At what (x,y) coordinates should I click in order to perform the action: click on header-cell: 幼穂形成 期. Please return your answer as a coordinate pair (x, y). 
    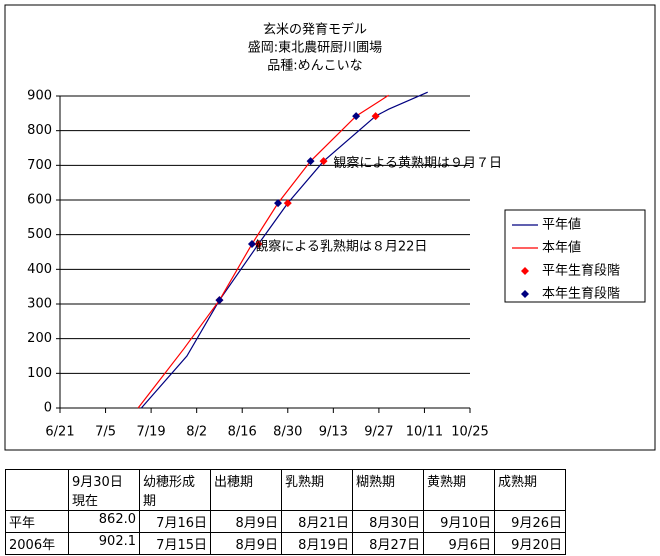
    Looking at the image, I should click on (175, 490).